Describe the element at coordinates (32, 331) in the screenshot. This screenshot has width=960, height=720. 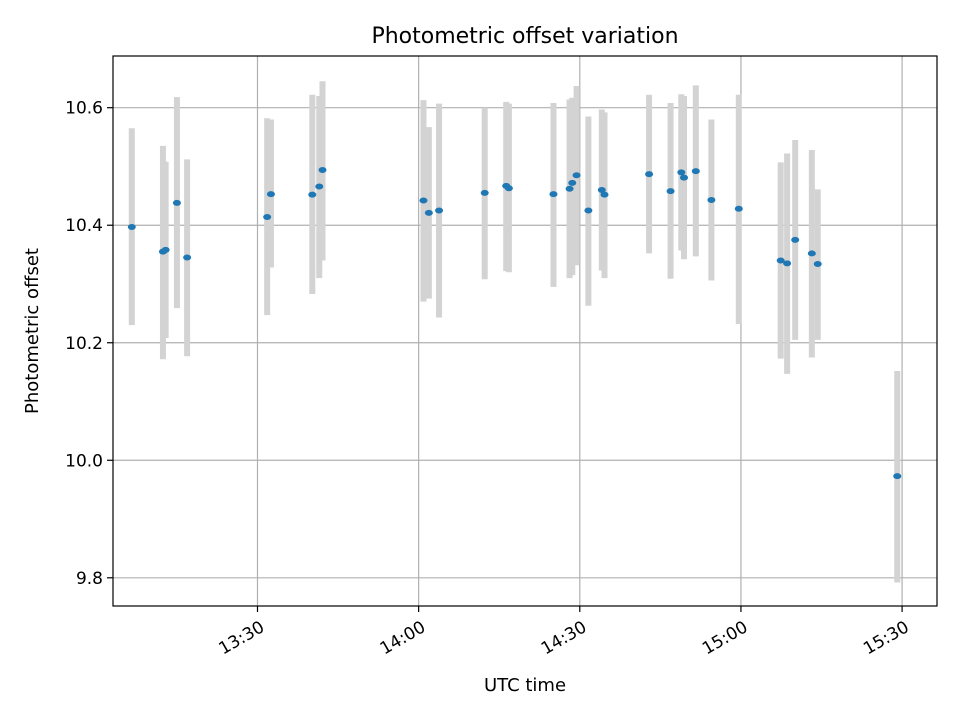
I see `y-axis-label: Photometric offset` at that location.